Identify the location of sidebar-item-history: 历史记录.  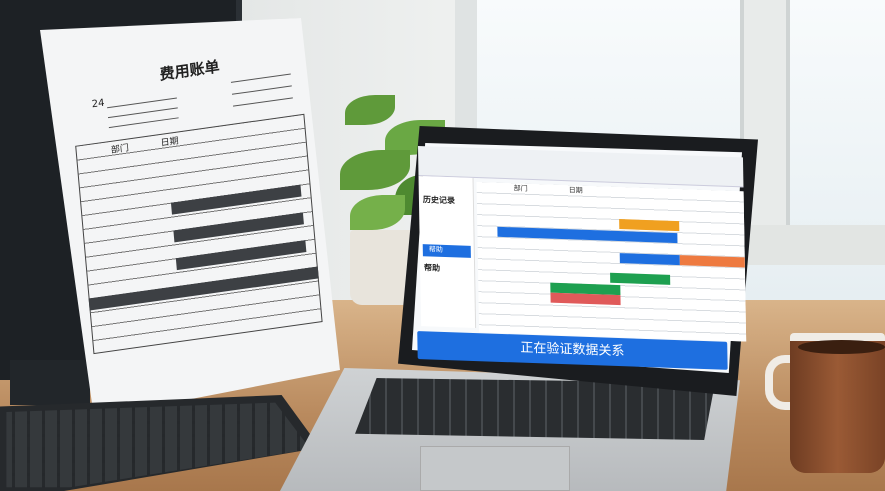
(439, 200).